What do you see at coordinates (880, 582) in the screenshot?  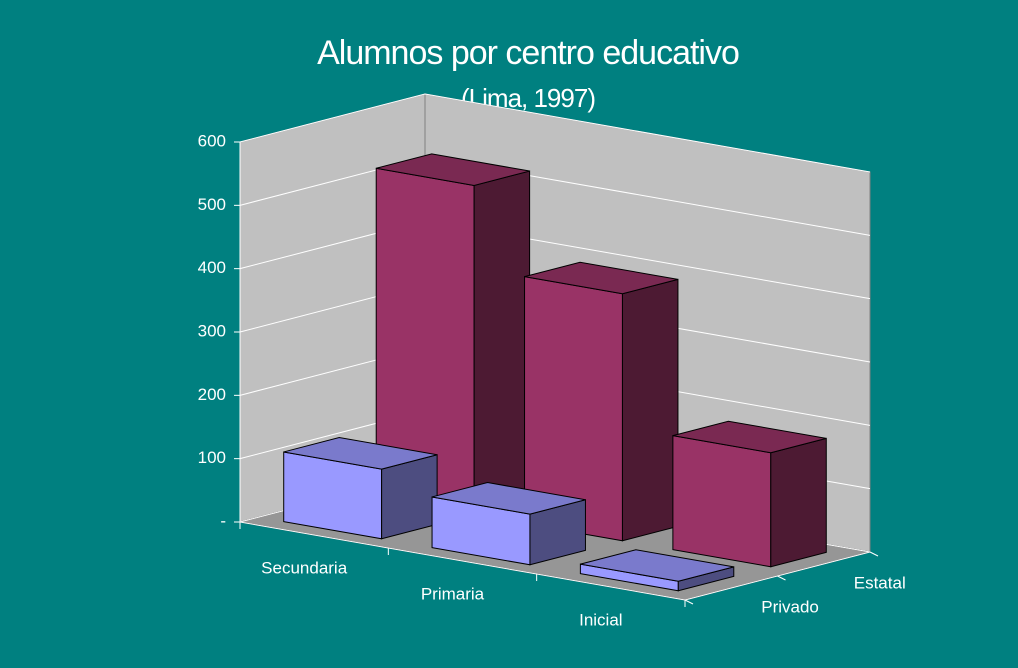 I see `series-label: Estatal` at bounding box center [880, 582].